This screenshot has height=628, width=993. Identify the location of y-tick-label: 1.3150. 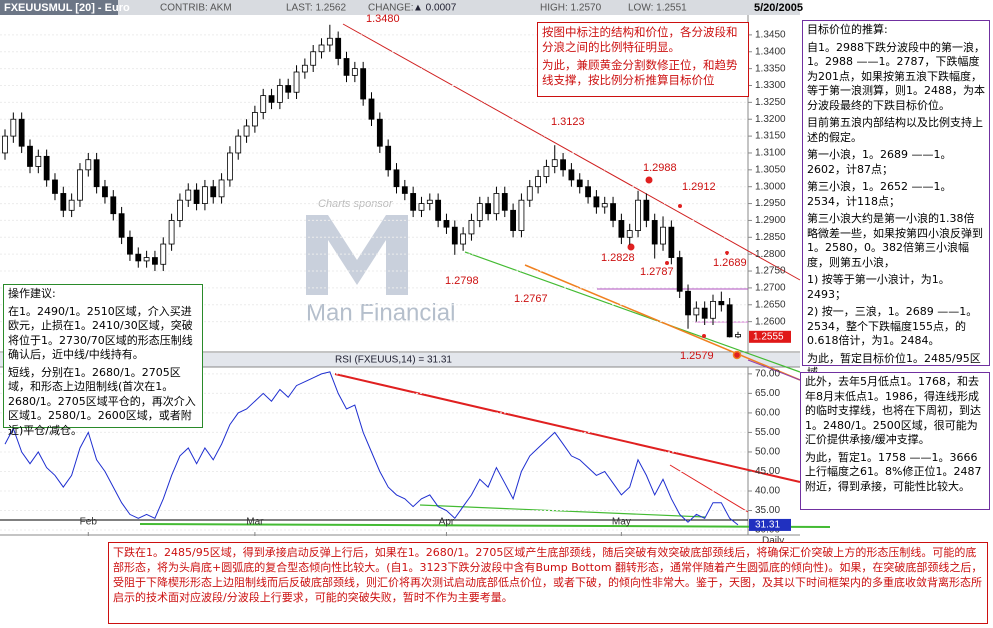
(770, 136).